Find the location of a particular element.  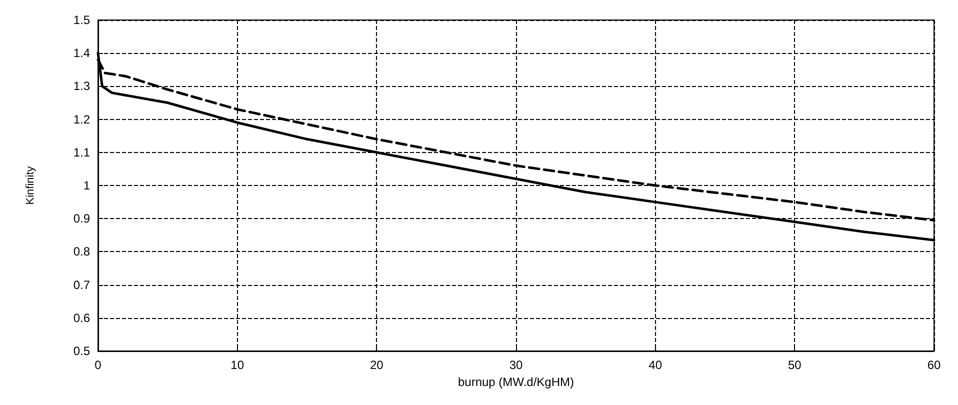

y-tick-label: 0.5 is located at coordinates (81, 351).